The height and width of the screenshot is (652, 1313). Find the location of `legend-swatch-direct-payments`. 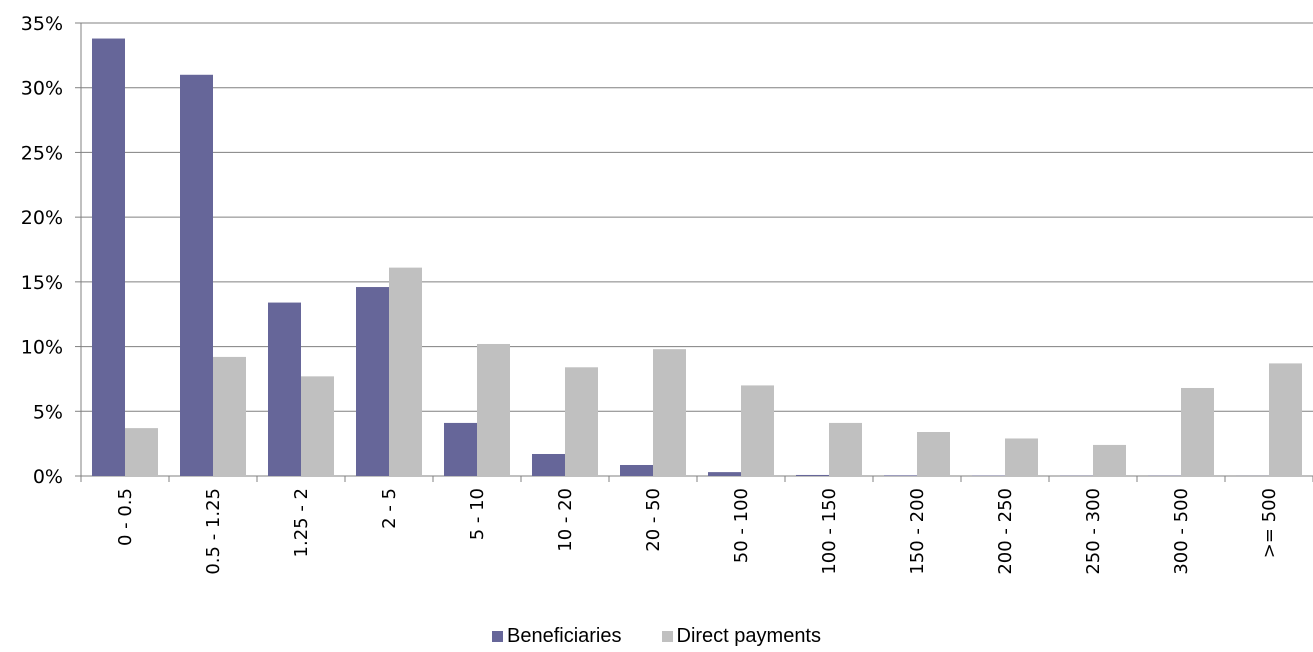

legend-swatch-direct-payments is located at coordinates (667, 636).